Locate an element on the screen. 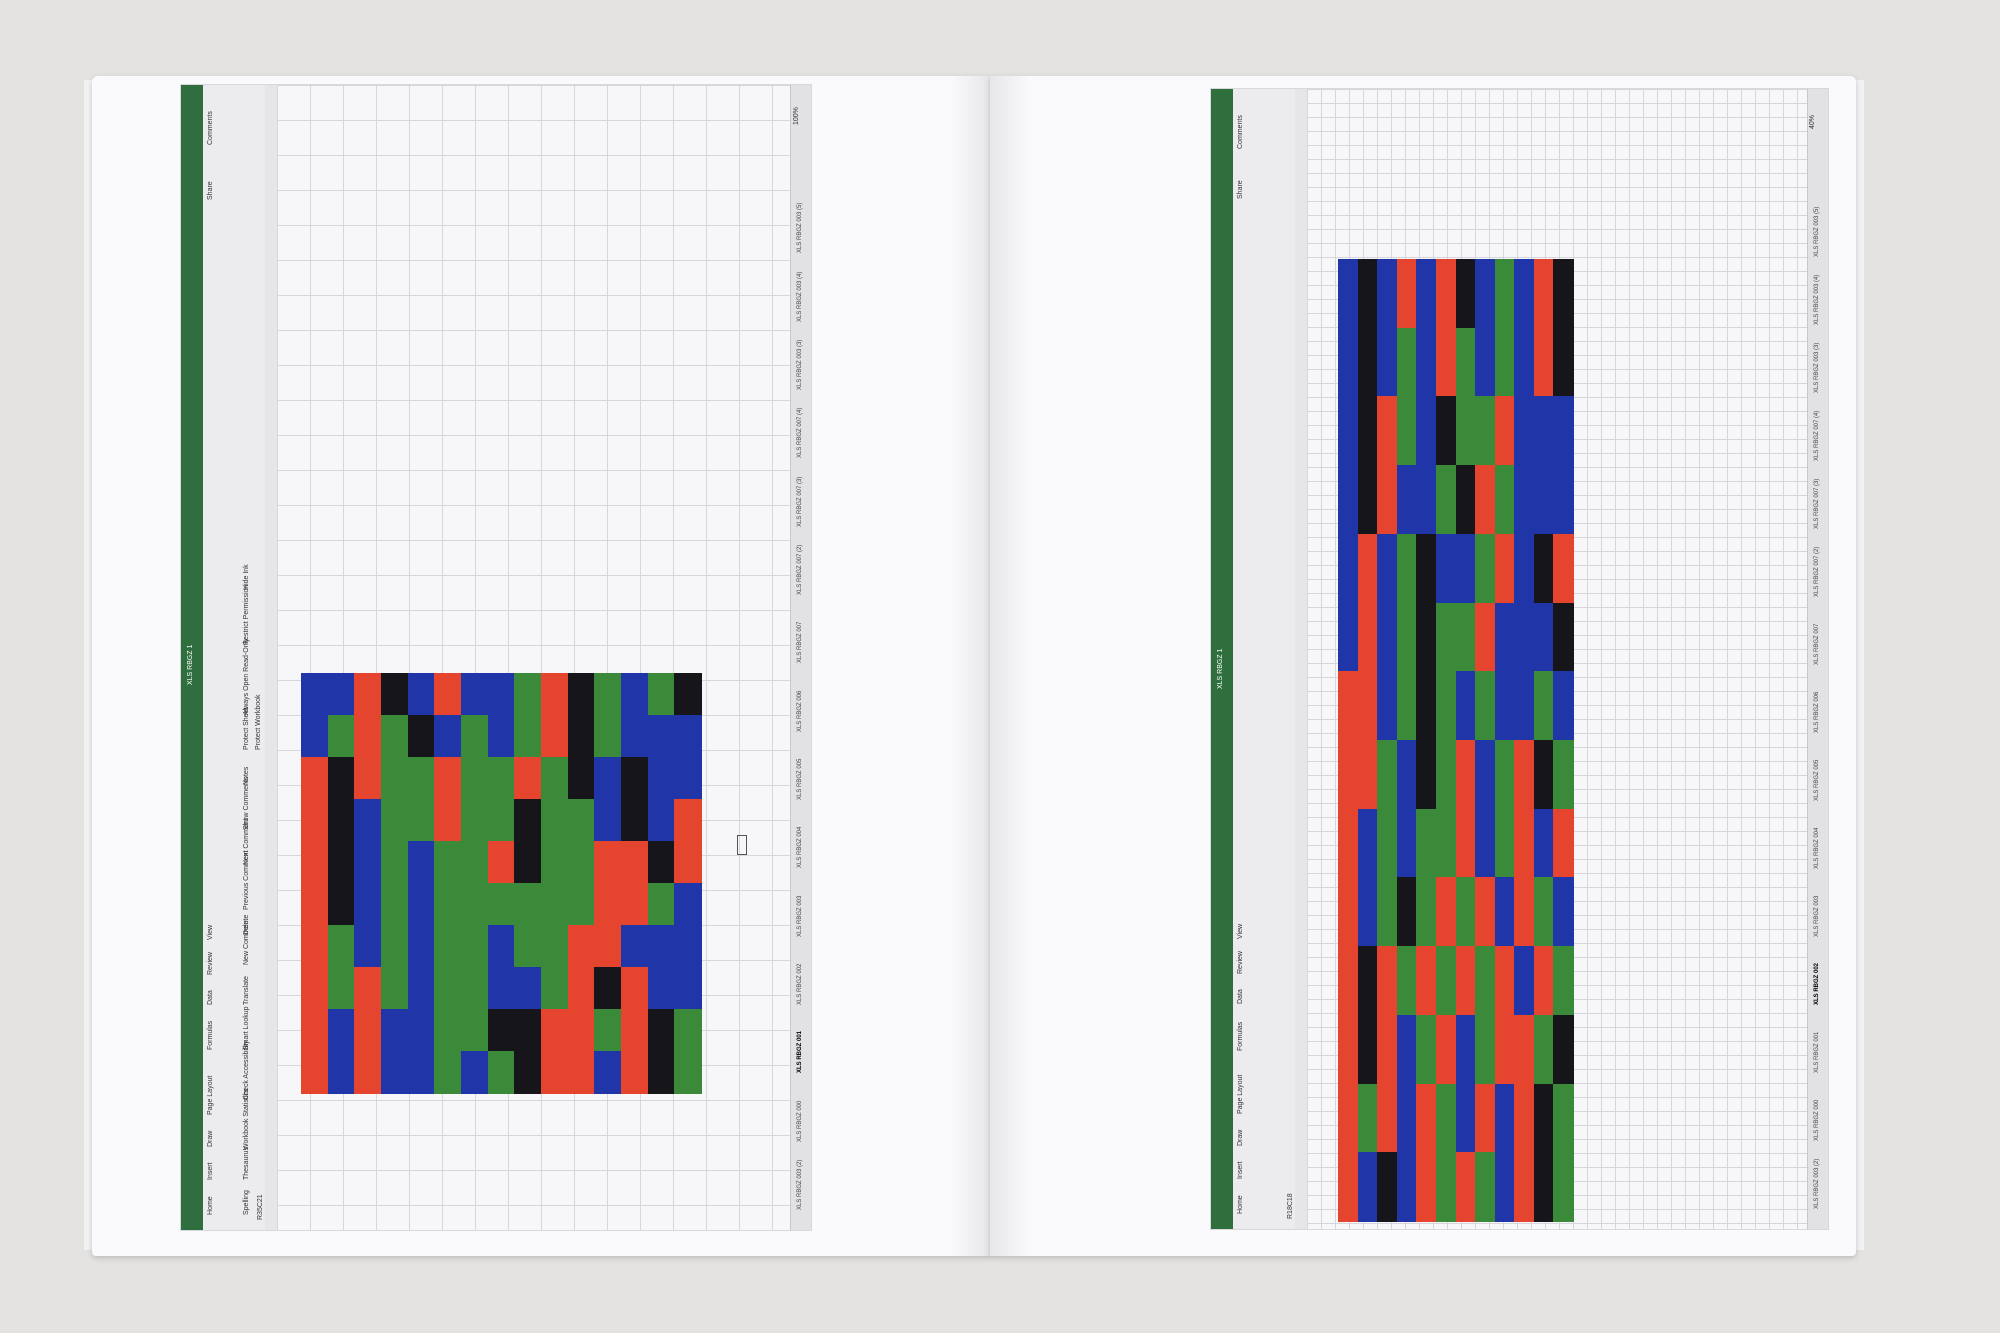 The height and width of the screenshot is (1333, 2000). ribbon-button-spelling: Spelling is located at coordinates (246, 1202).